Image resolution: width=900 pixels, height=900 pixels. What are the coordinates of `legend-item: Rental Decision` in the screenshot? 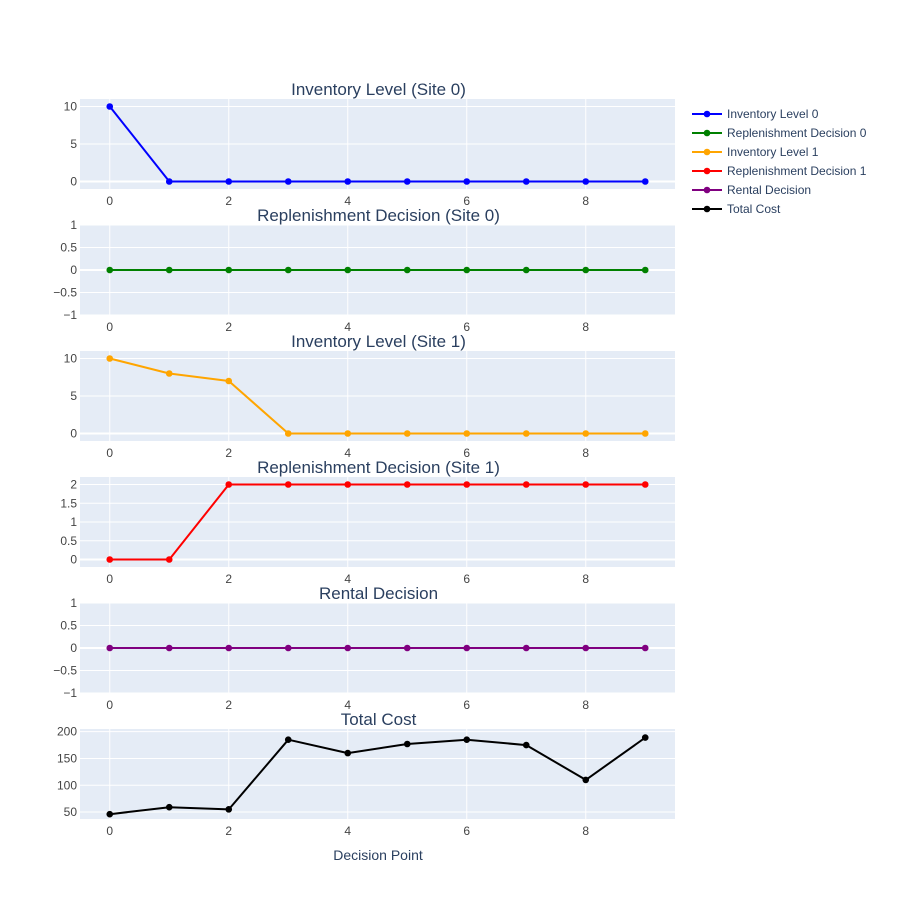 It's located at (751, 190).